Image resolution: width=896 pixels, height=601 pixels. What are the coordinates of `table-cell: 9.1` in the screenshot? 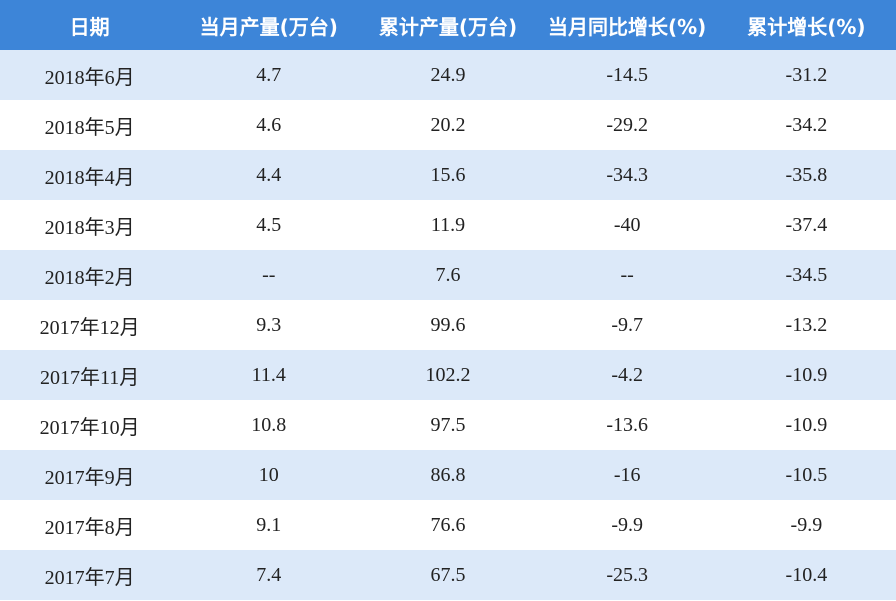 It's located at (269, 525).